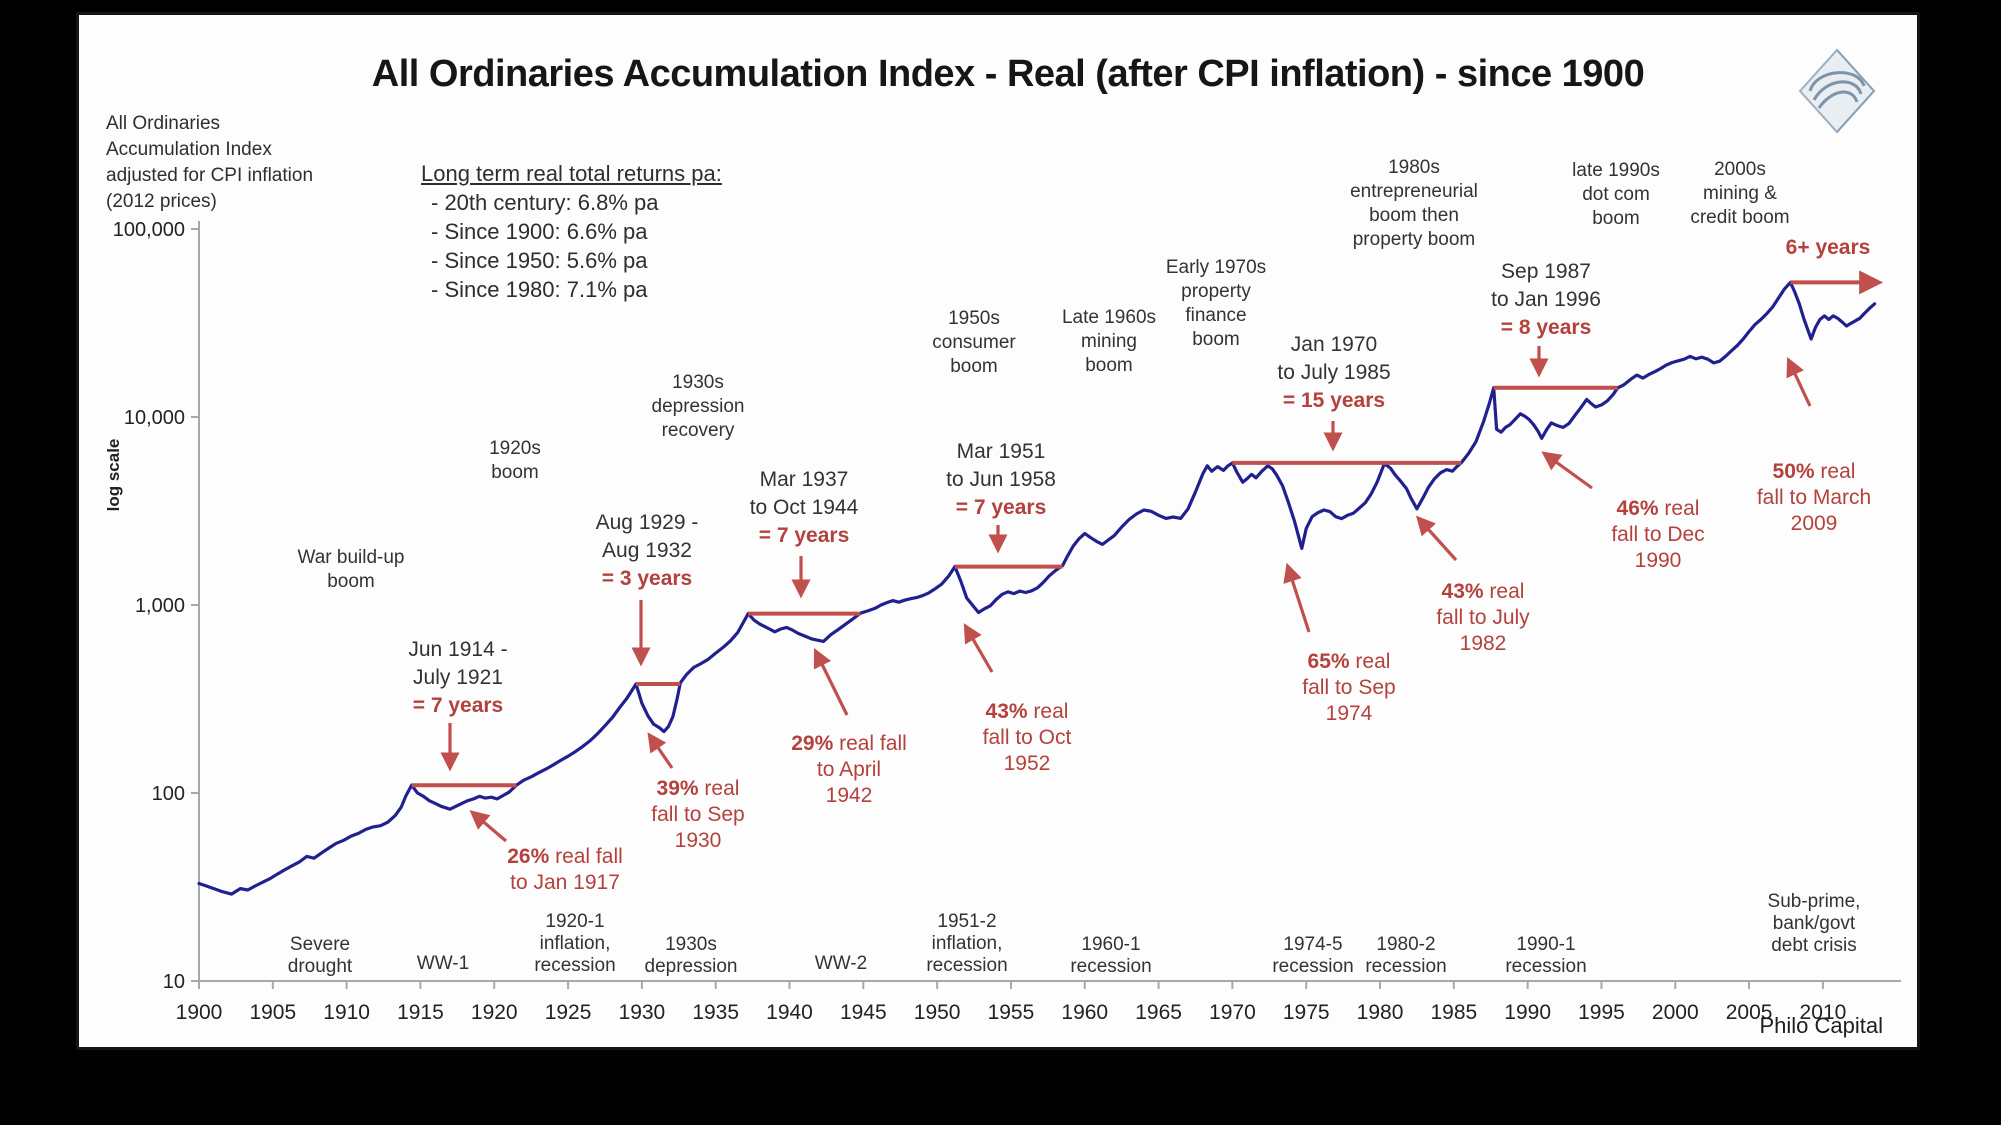 The image size is (2001, 1125). What do you see at coordinates (1740, 217) in the screenshot?
I see `annotation-line: credit boom` at bounding box center [1740, 217].